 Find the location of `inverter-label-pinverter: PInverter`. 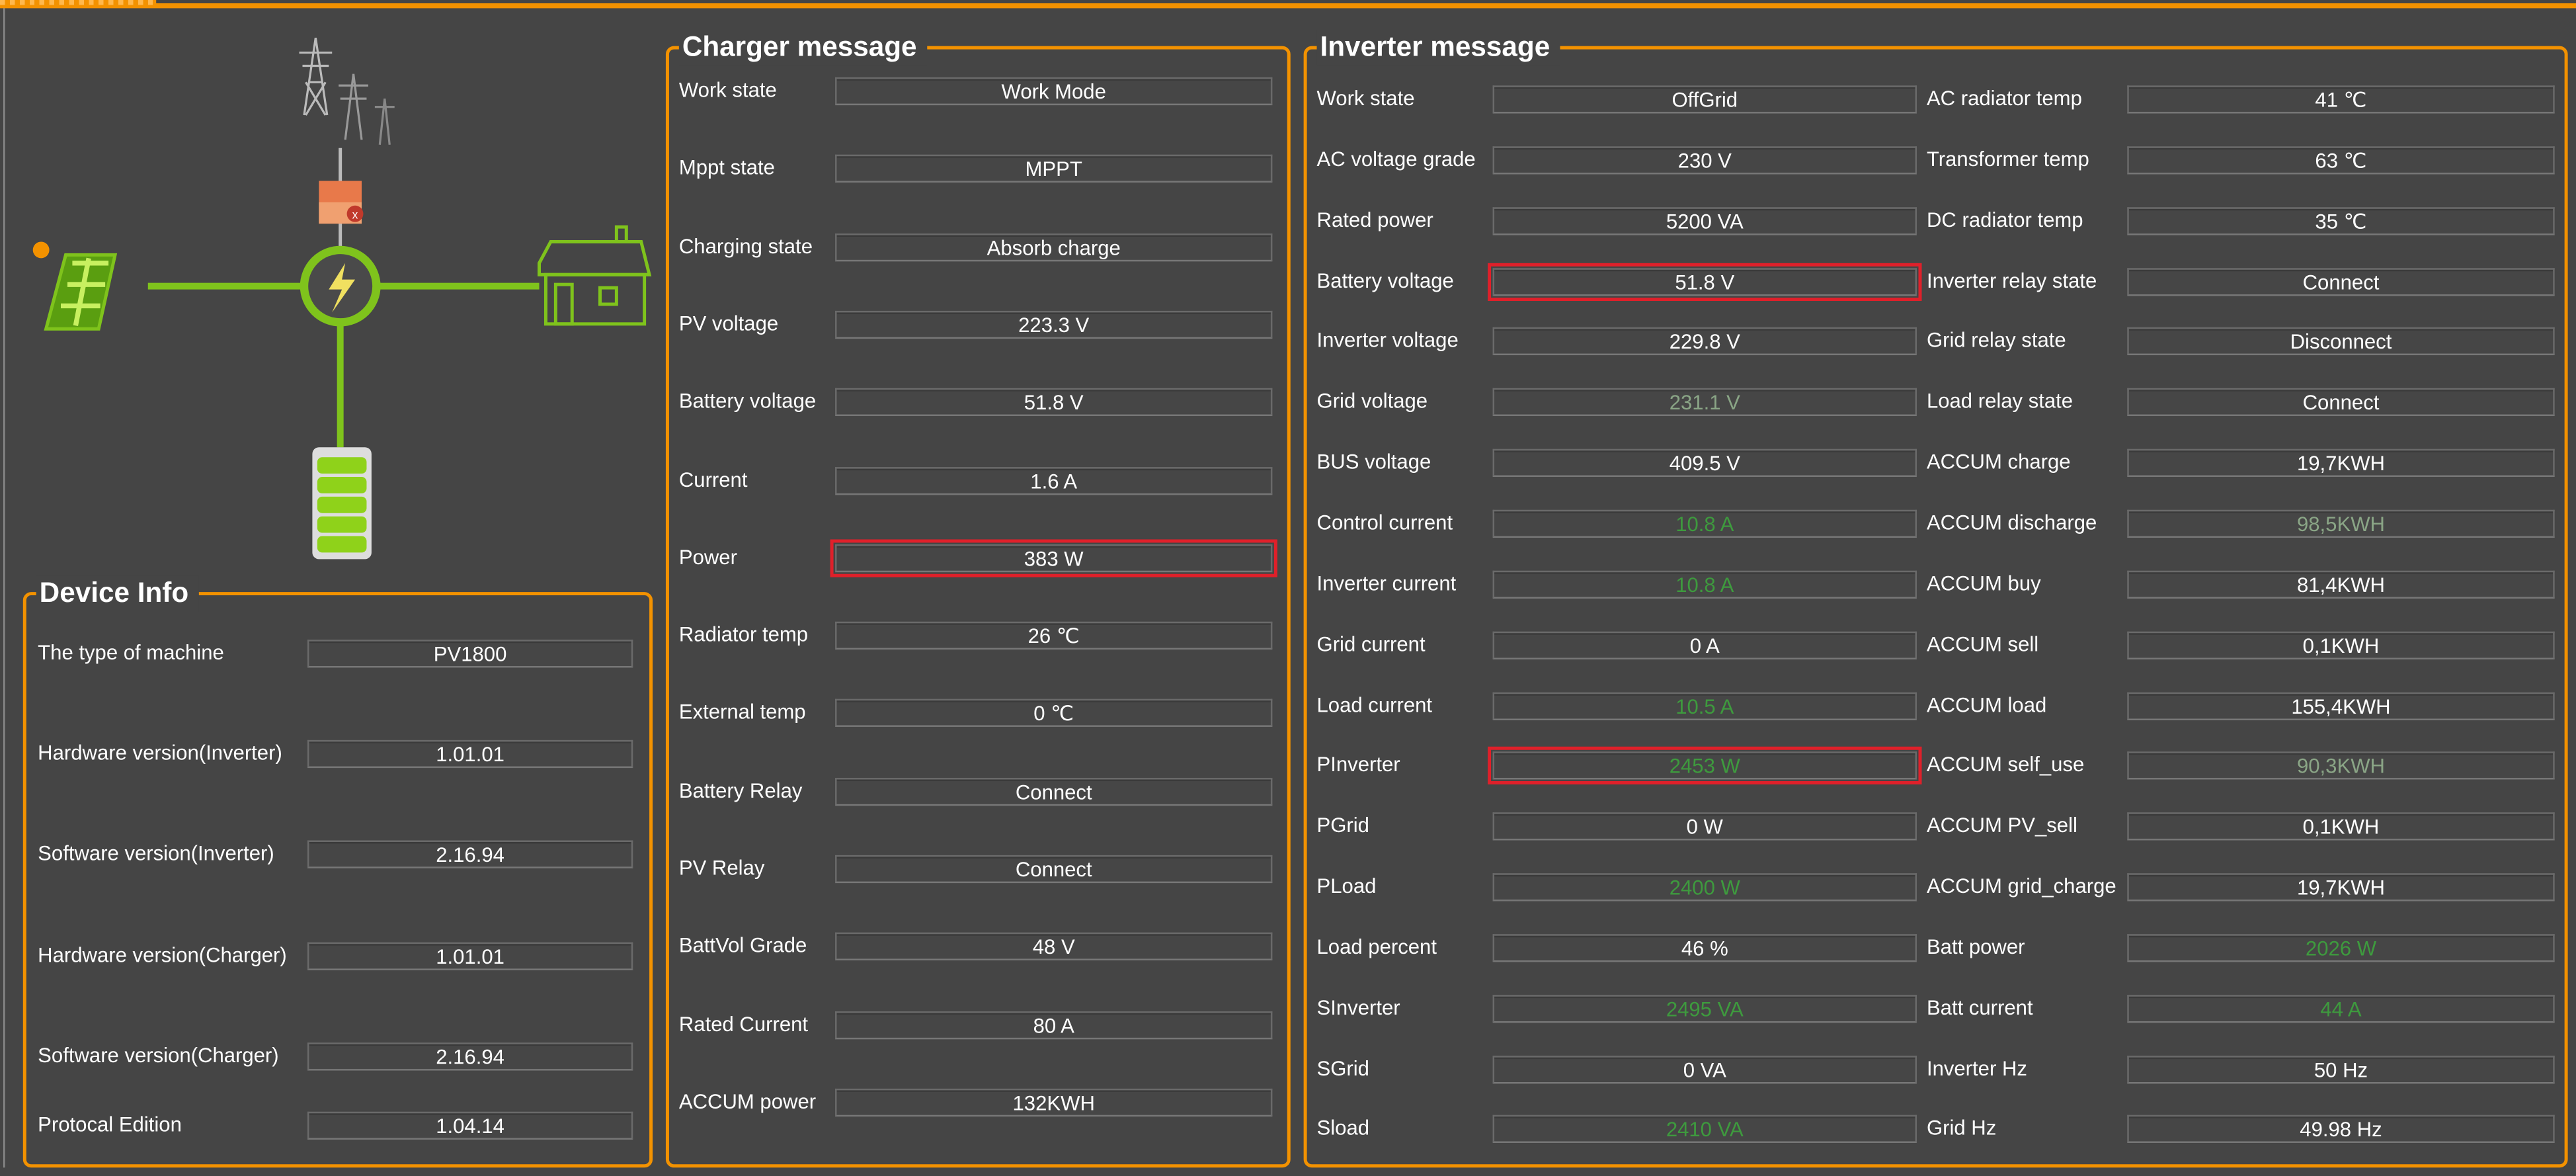

inverter-label-pinverter: PInverter is located at coordinates (1358, 765).